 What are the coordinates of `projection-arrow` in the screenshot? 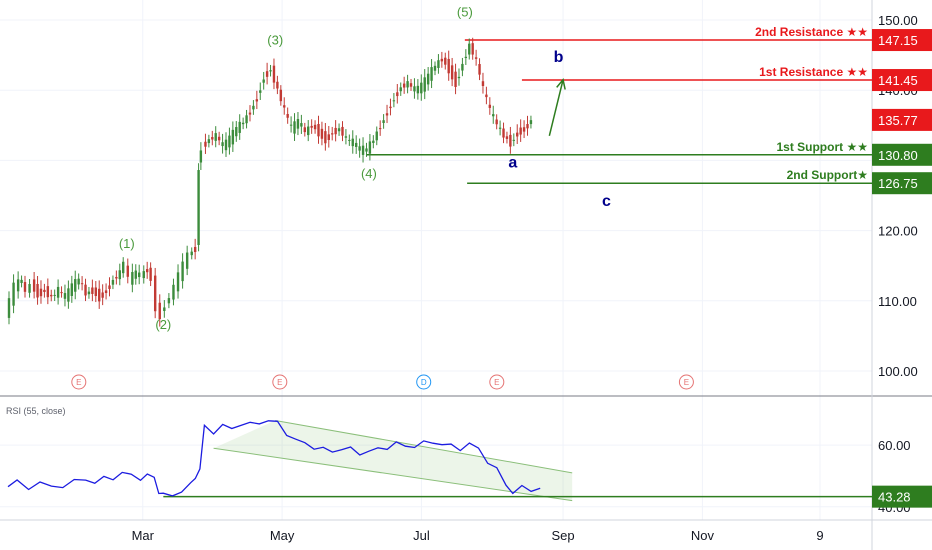 It's located at (557, 107).